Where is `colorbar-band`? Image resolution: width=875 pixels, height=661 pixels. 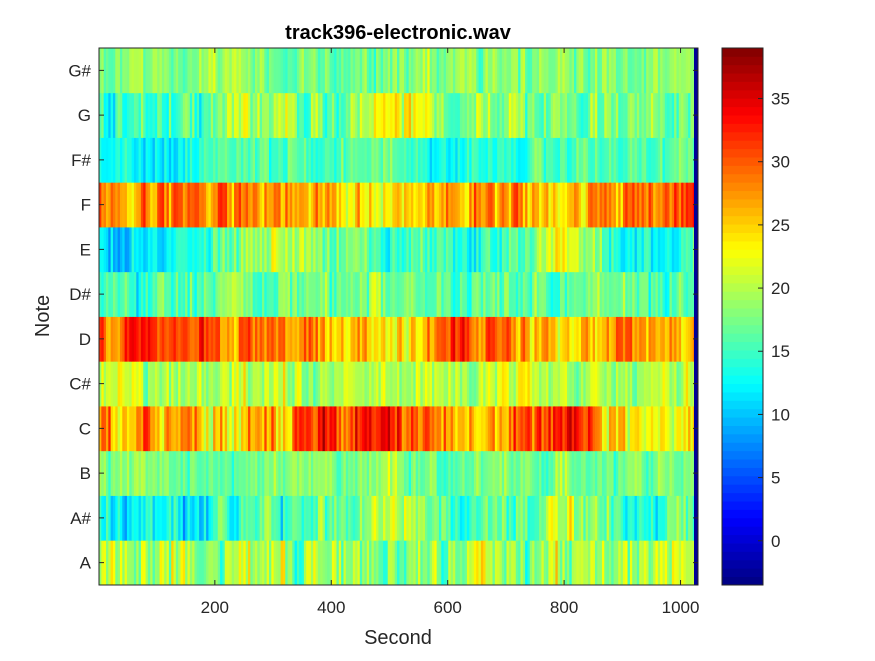
colorbar-band is located at coordinates (742, 287).